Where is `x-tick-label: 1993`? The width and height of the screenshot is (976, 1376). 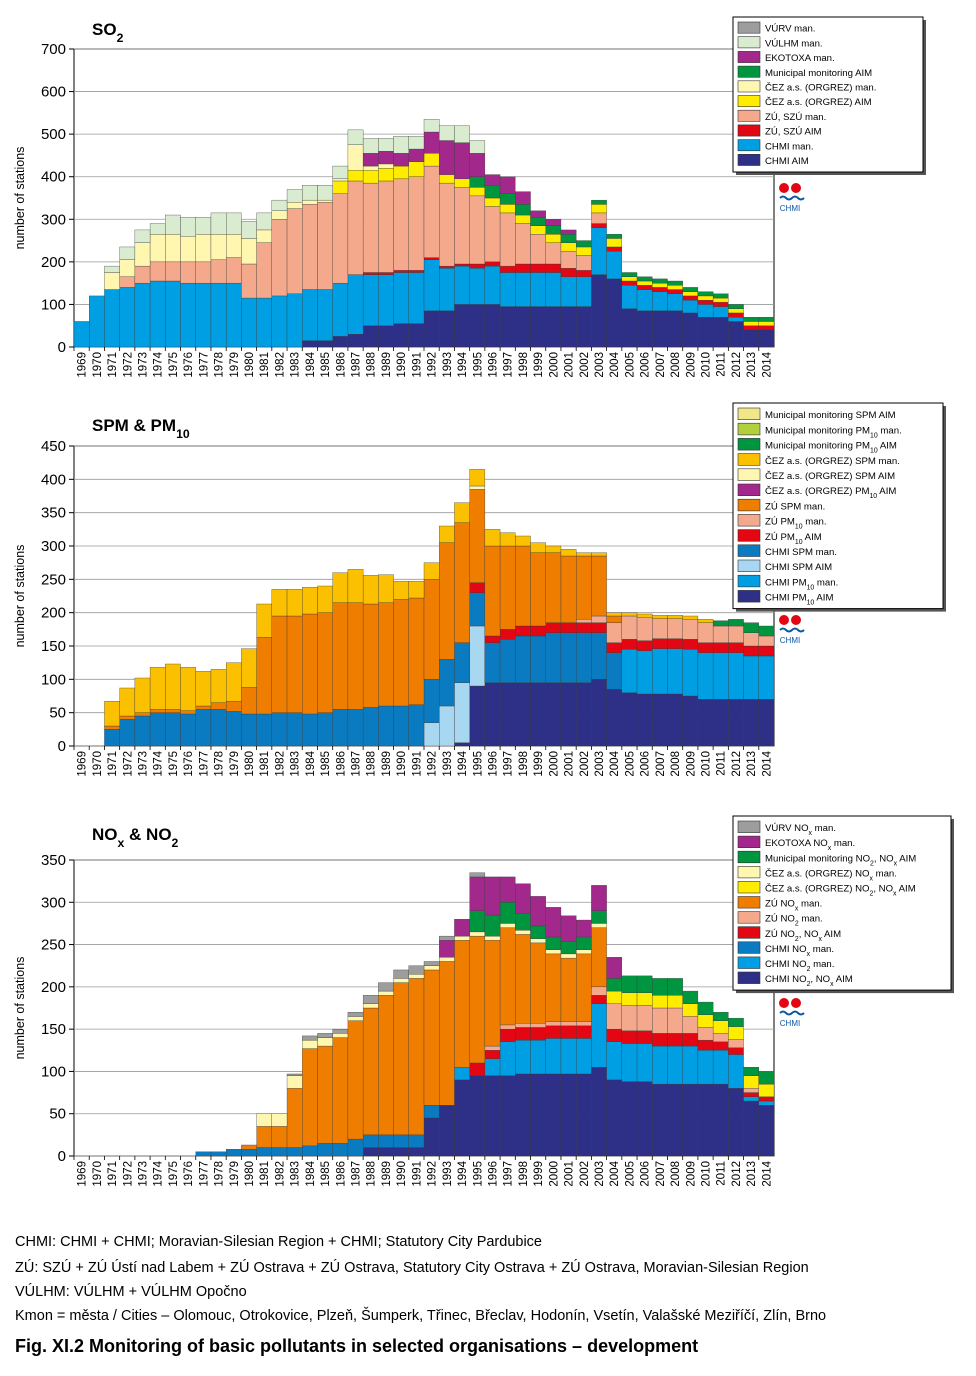
x-tick-label: 1993 is located at coordinates (448, 1174).